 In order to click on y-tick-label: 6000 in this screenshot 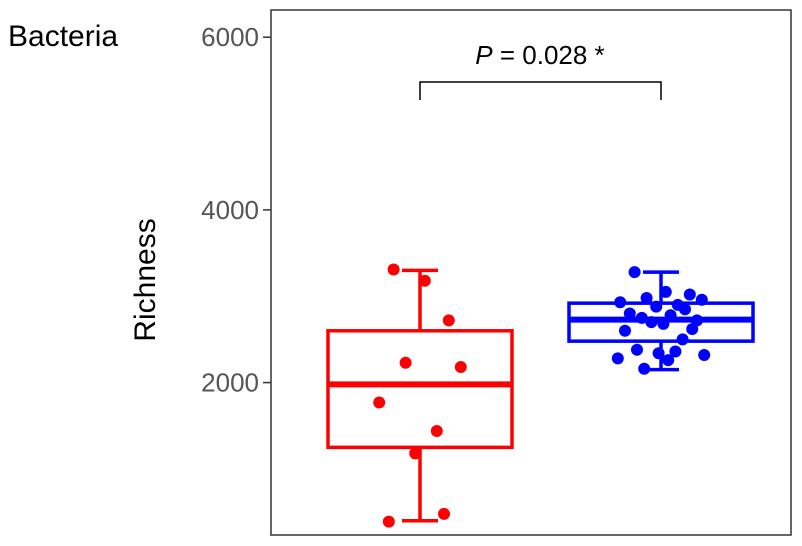, I will do `click(230, 37)`.